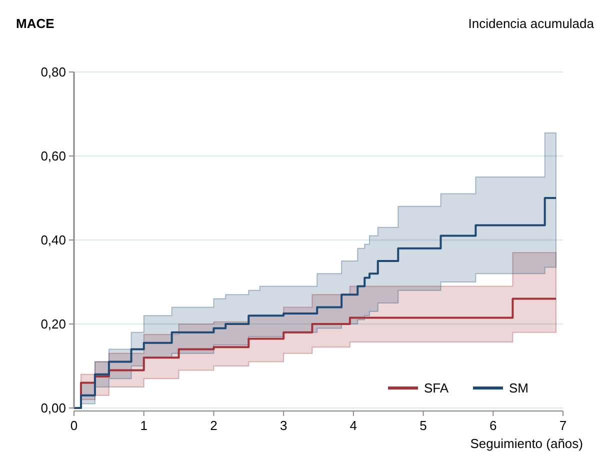 The image size is (606, 467). I want to click on y-tick-label: 0,80, so click(53, 72).